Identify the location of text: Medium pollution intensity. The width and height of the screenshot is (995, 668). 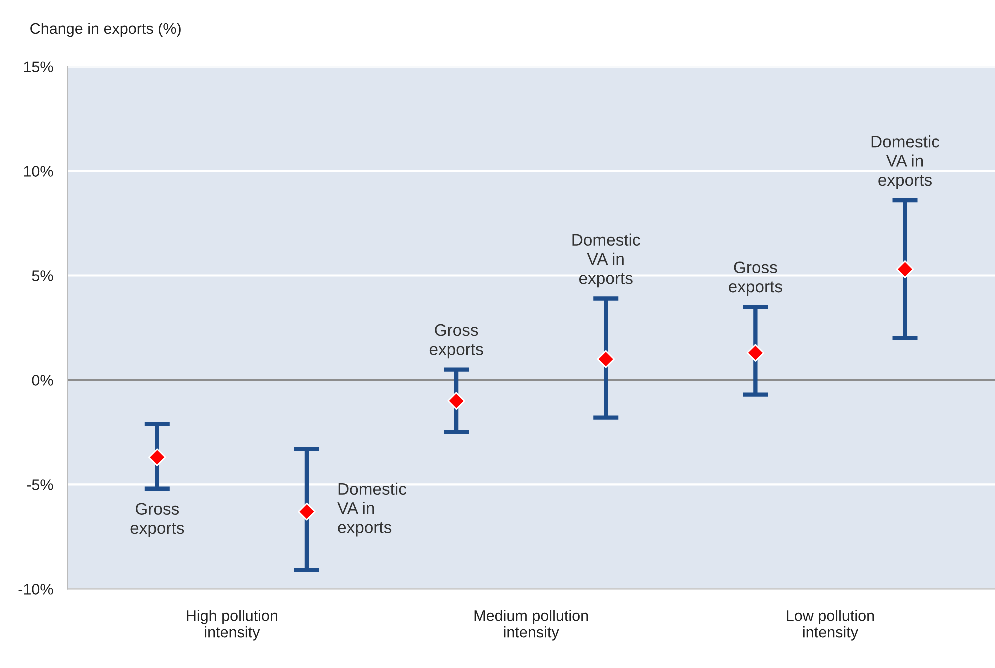
(531, 625).